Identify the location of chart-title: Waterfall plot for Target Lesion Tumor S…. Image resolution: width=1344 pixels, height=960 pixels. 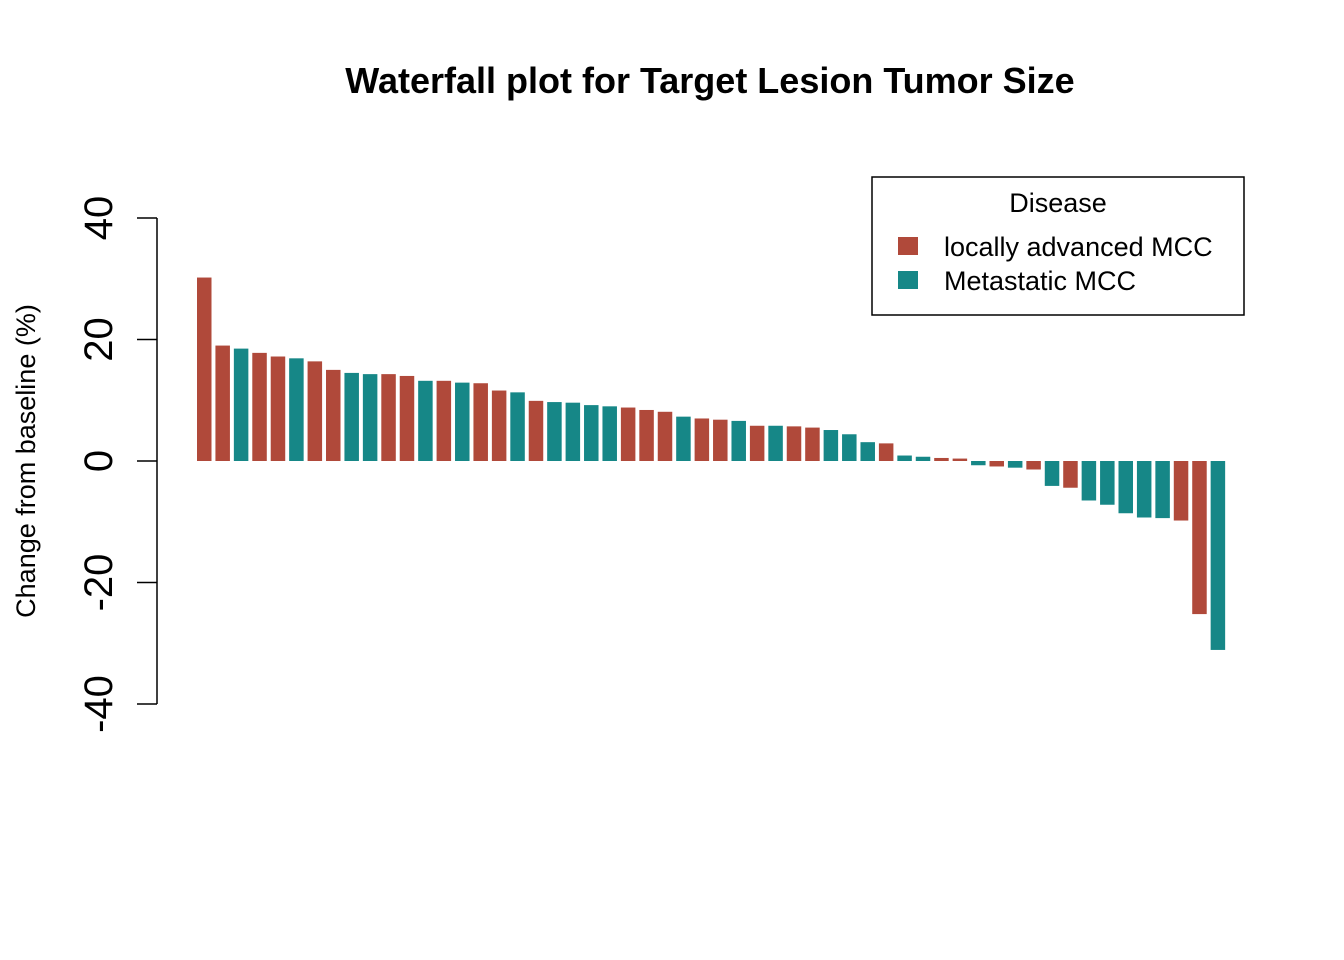
(709, 80).